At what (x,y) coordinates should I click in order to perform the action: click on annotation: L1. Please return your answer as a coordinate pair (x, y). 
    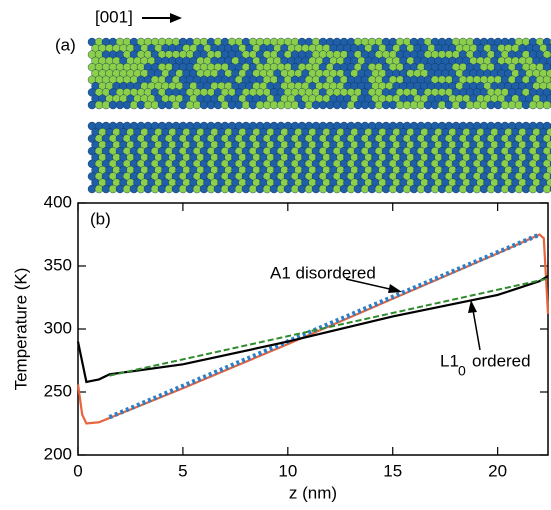
    Looking at the image, I should click on (449, 360).